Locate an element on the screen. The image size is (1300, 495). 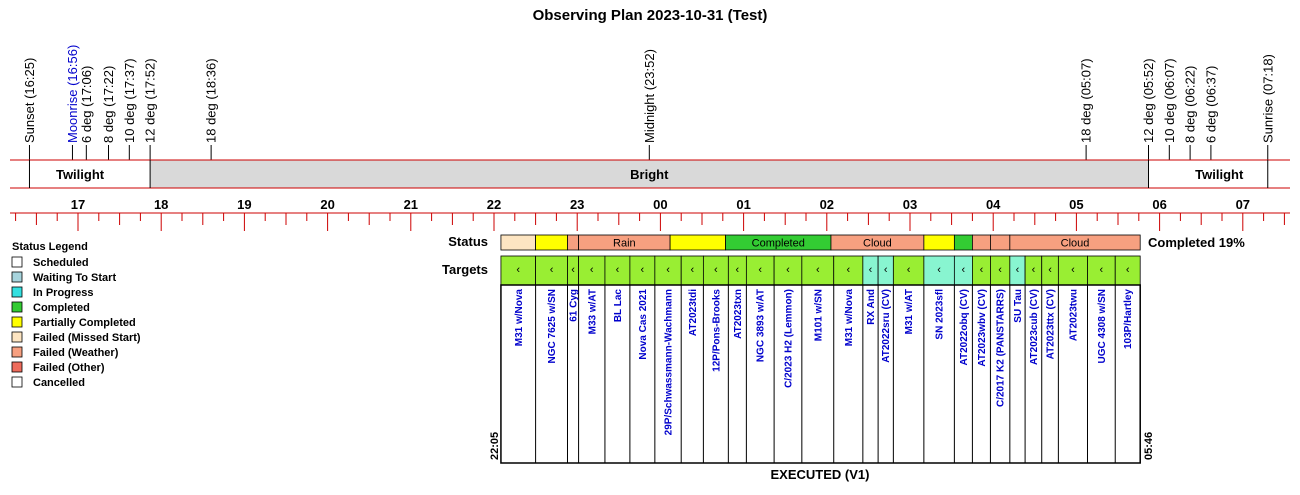
target-marker-19: ‹ is located at coordinates (982, 270).